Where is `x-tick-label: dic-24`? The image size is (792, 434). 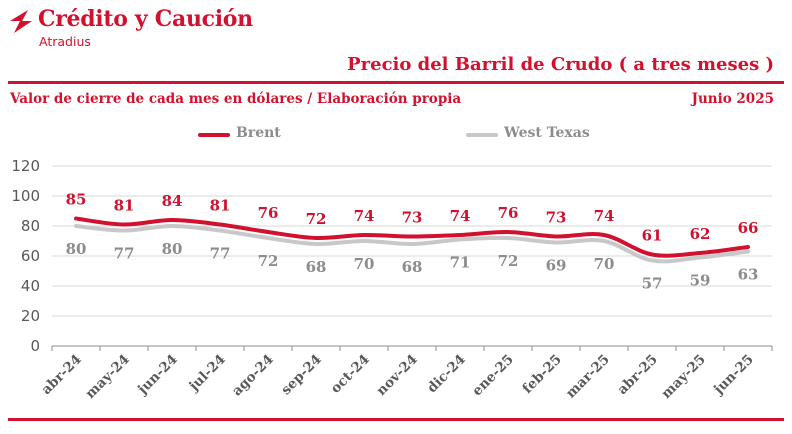
x-tick-label: dic-24 is located at coordinates (446, 374).